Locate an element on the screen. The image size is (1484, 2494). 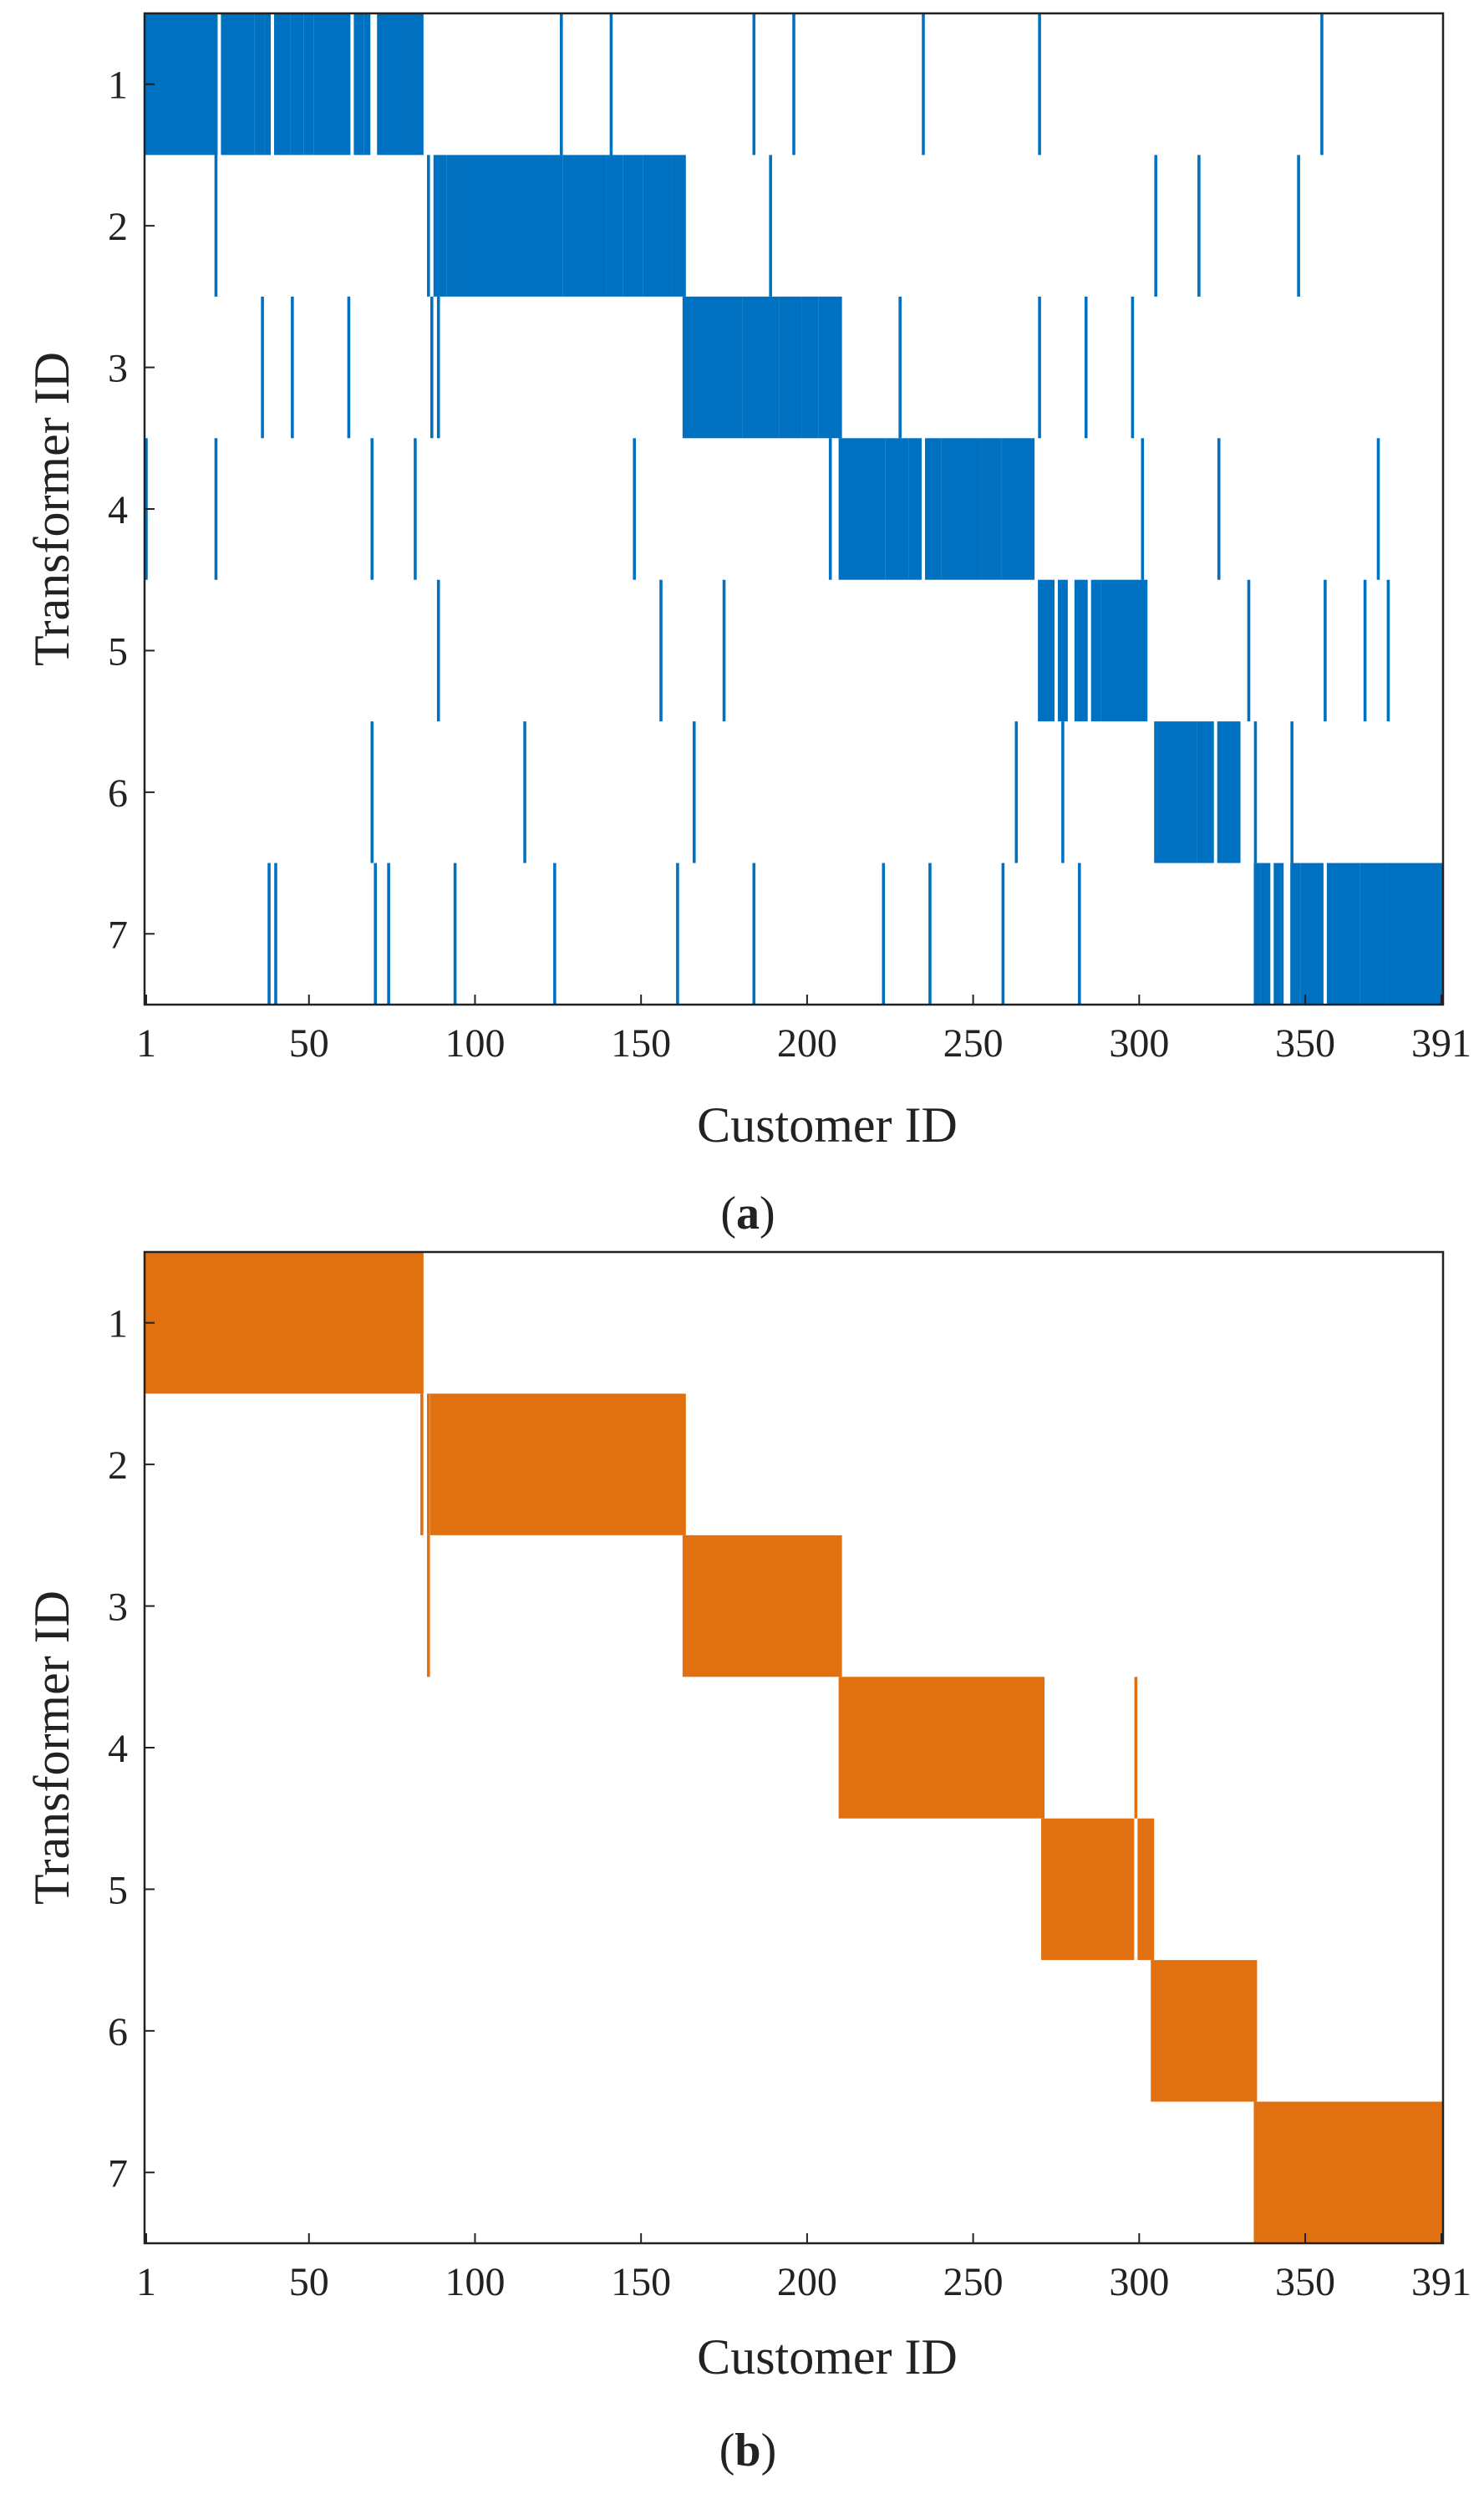
panel-b-y-axis-title: Transformer ID is located at coordinates (51, 1748).